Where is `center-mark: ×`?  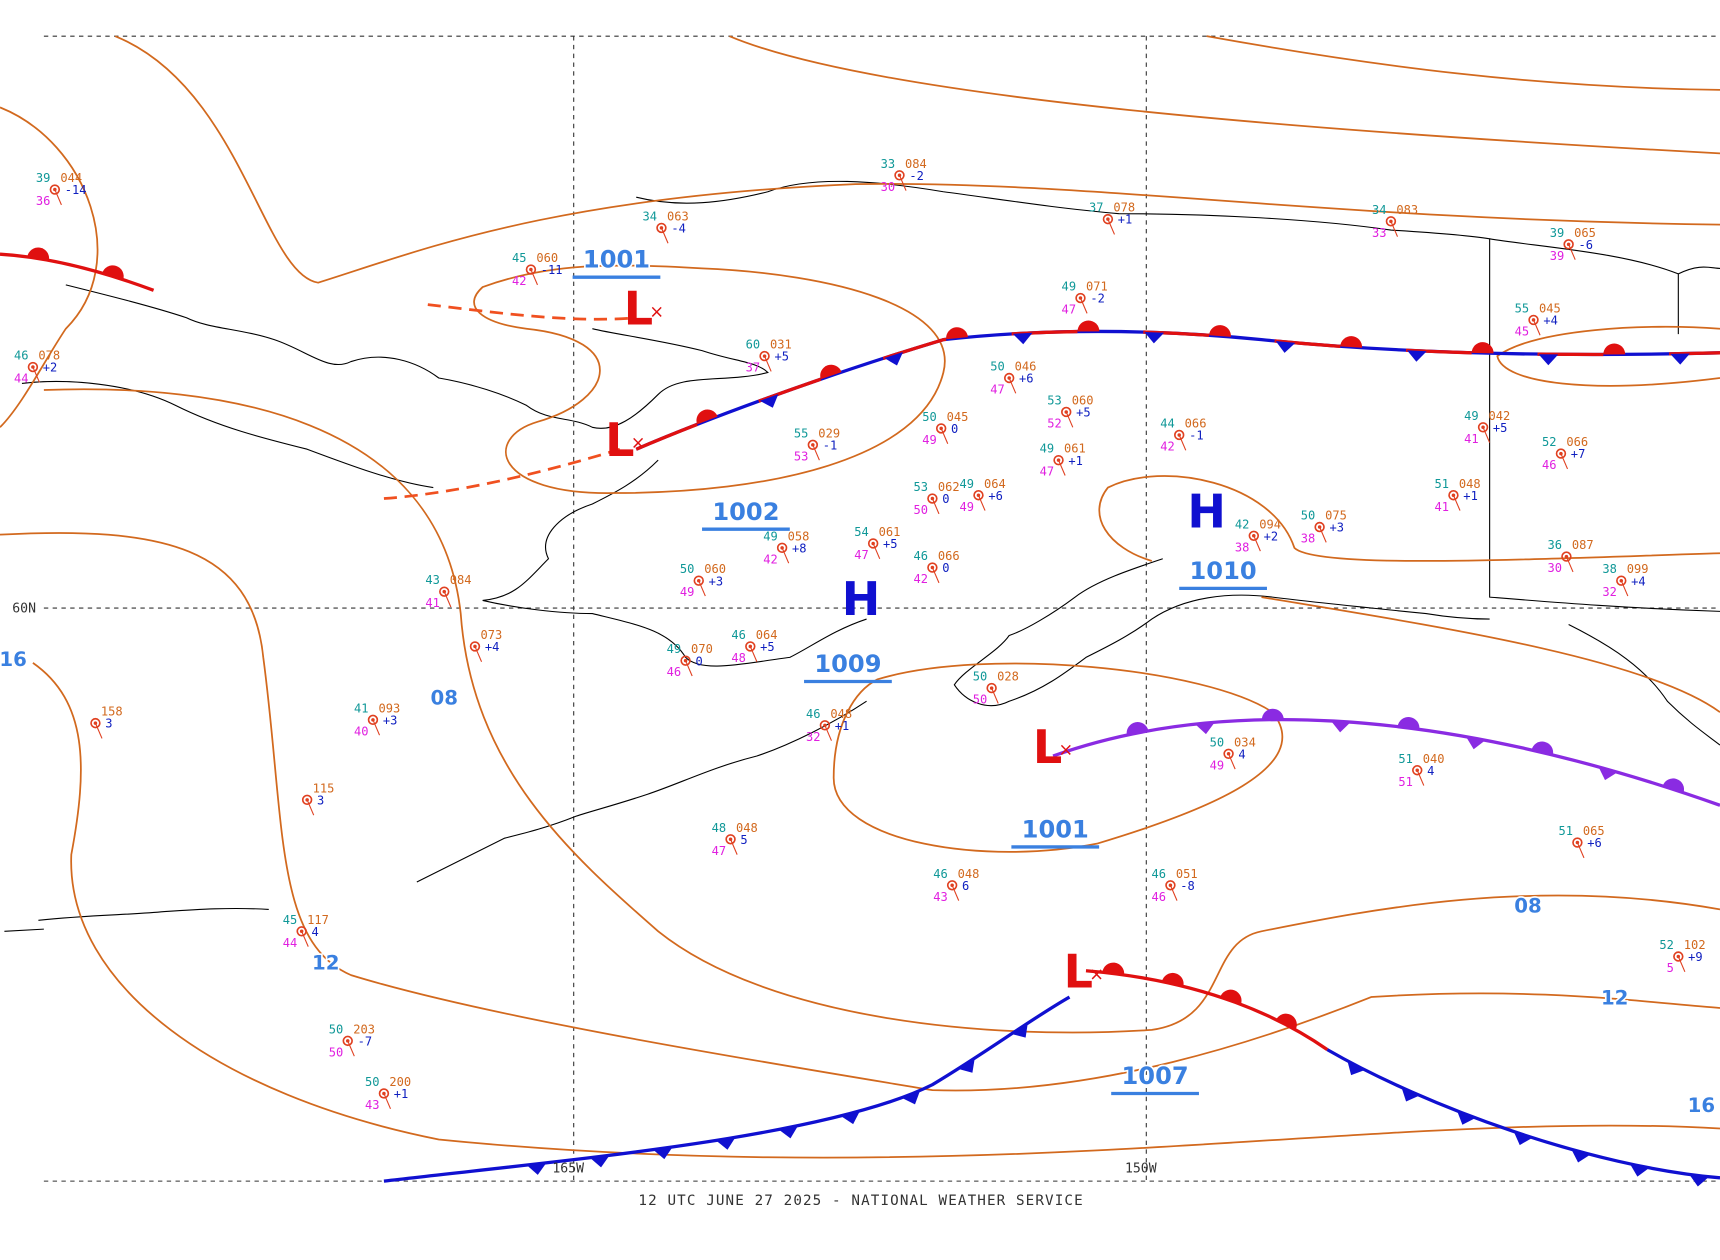
center-mark: × is located at coordinates (1096, 975).